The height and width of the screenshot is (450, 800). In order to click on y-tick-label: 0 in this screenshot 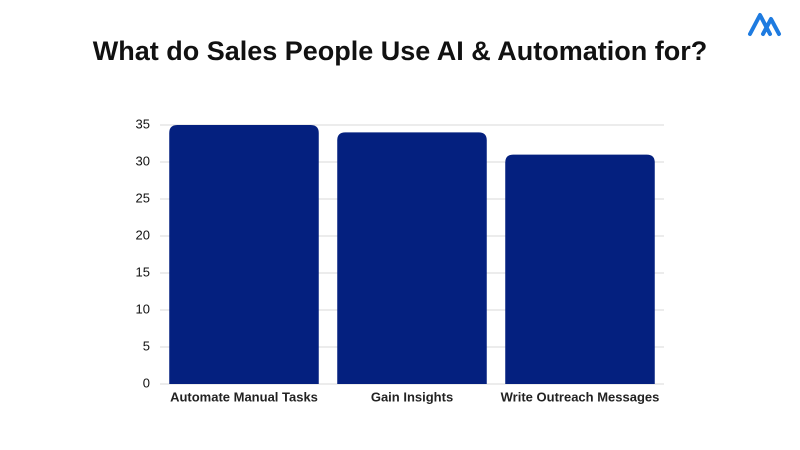, I will do `click(146, 382)`.